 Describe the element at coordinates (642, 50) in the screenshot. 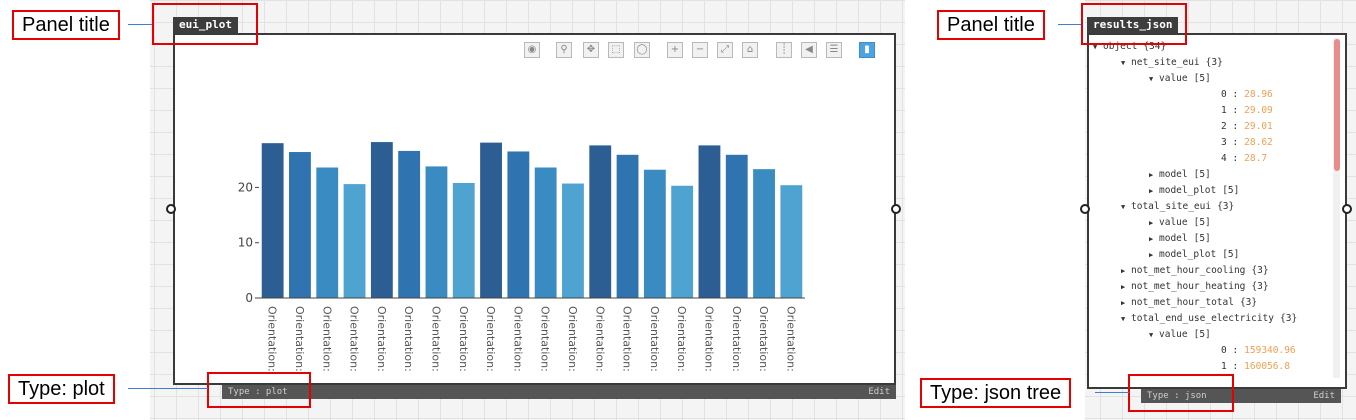

I see `lasso-select-icon: ◯` at that location.